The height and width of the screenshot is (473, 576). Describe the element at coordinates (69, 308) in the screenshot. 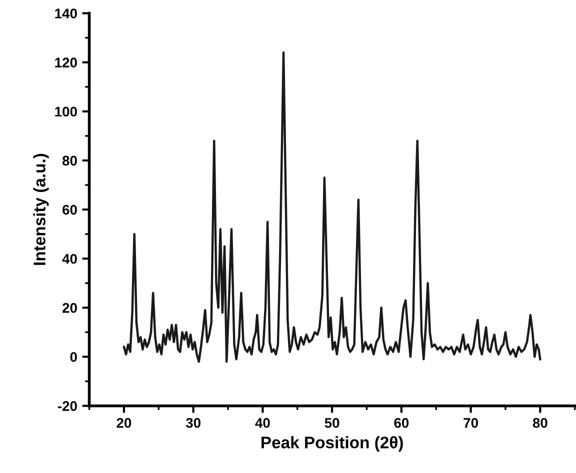

I see `y-tick-label: 20` at that location.